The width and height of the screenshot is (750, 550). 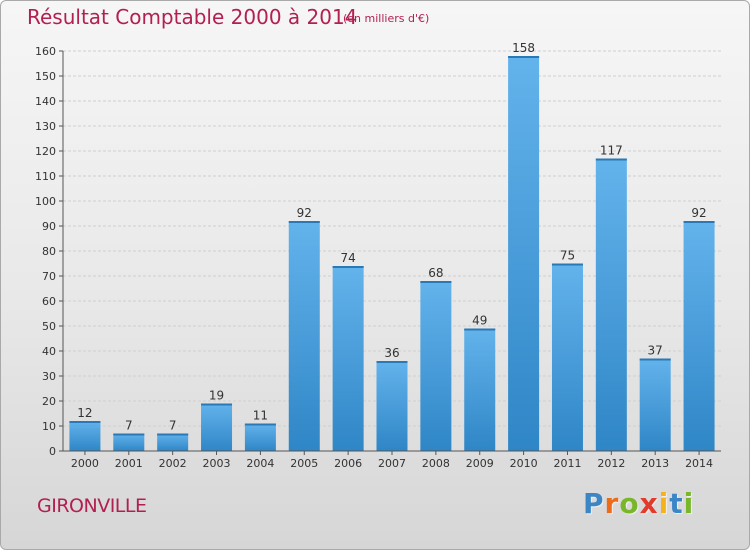 I want to click on proxiti-logo: Proxiti, so click(x=638, y=503).